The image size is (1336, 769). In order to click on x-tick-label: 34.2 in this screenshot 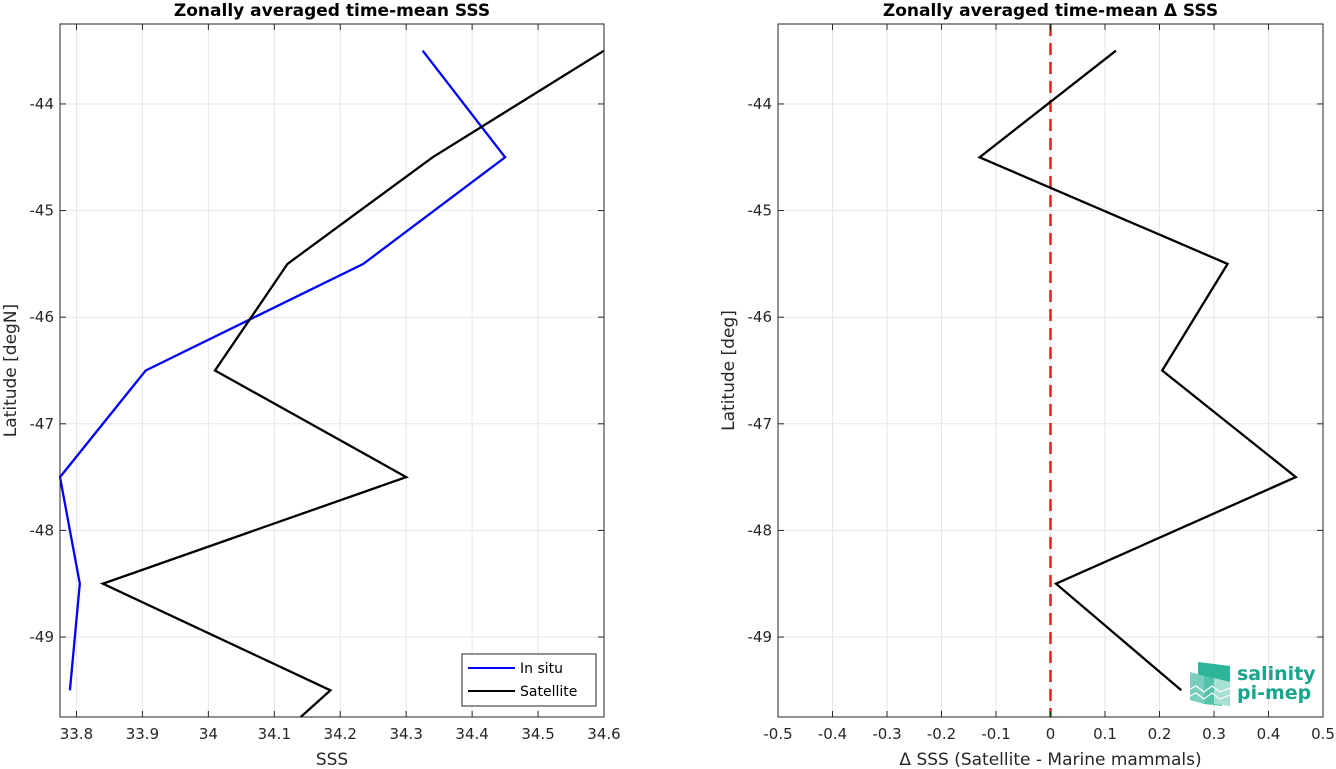, I will do `click(340, 734)`.